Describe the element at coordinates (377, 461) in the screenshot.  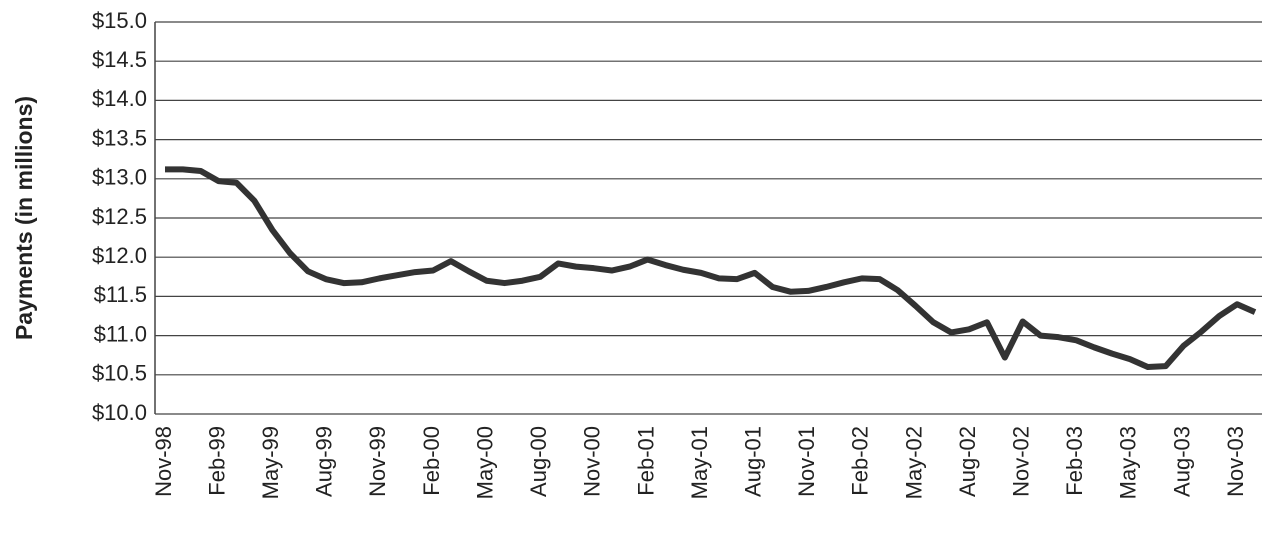
I see `x-tick-label: Nov-99` at that location.